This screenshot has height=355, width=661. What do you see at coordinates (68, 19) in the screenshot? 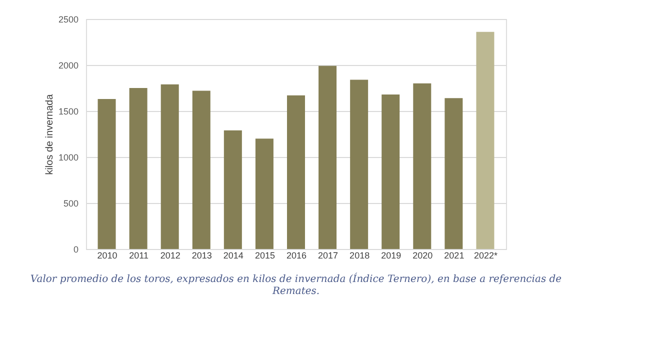
I see `y-tick-label: 2500` at bounding box center [68, 19].